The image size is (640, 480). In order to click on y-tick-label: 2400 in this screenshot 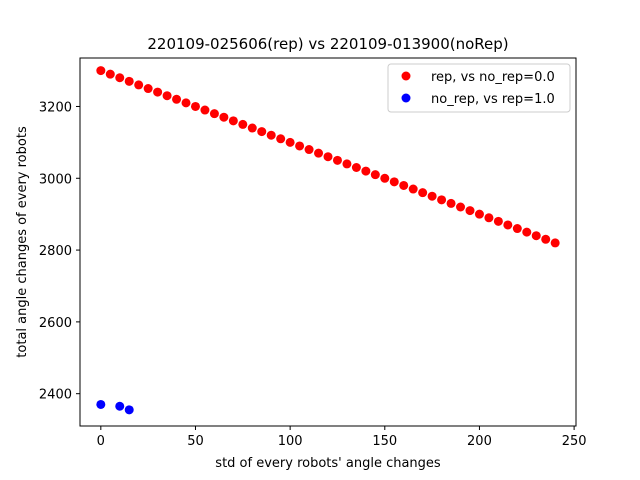, I will do `click(55, 395)`.